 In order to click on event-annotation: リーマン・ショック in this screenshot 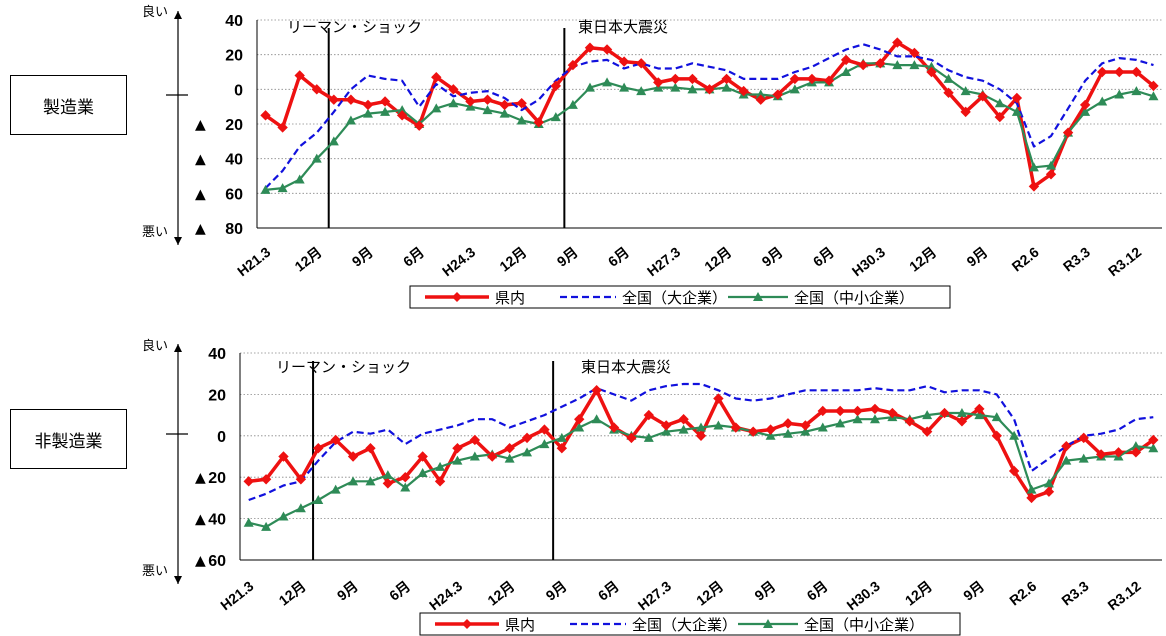, I will do `click(354, 27)`.